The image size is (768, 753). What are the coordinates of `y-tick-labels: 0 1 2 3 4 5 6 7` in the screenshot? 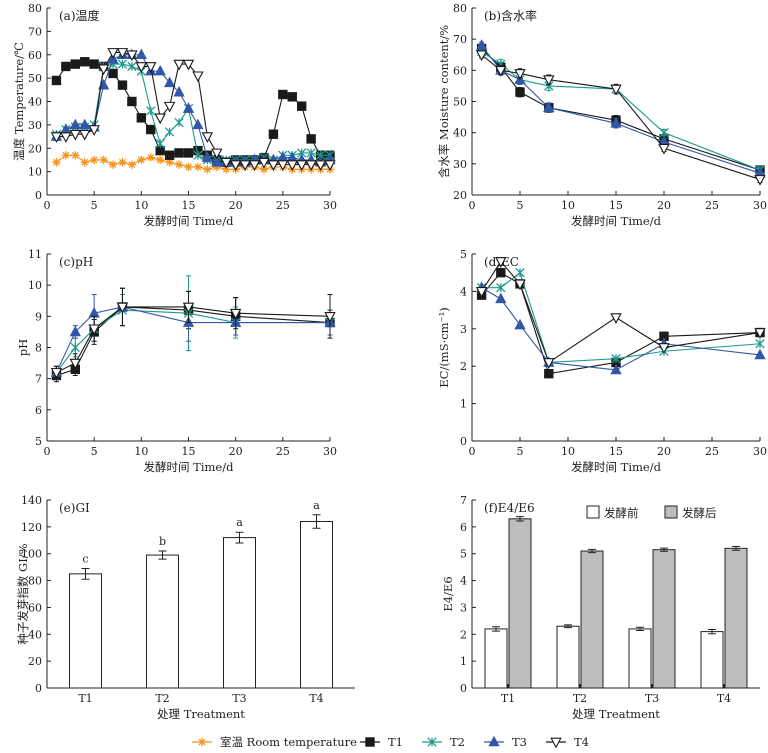 It's located at (468, 594).